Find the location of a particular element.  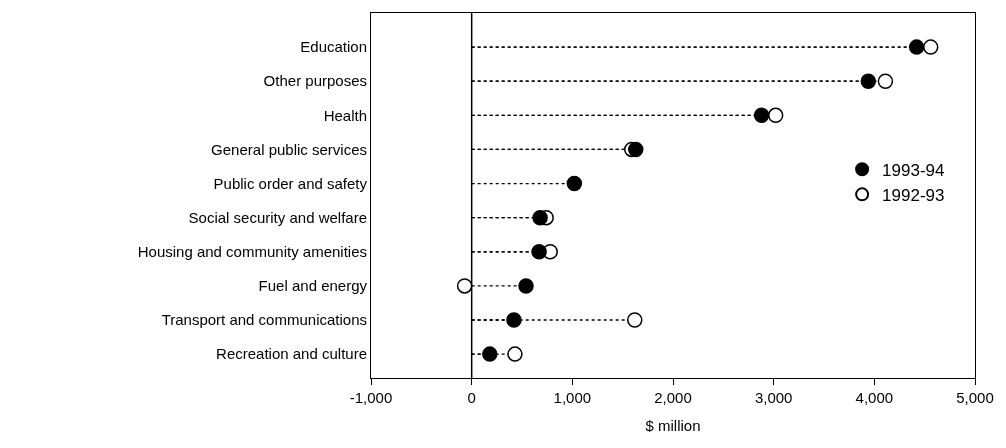

x-axis-title: $ million is located at coordinates (673, 425).